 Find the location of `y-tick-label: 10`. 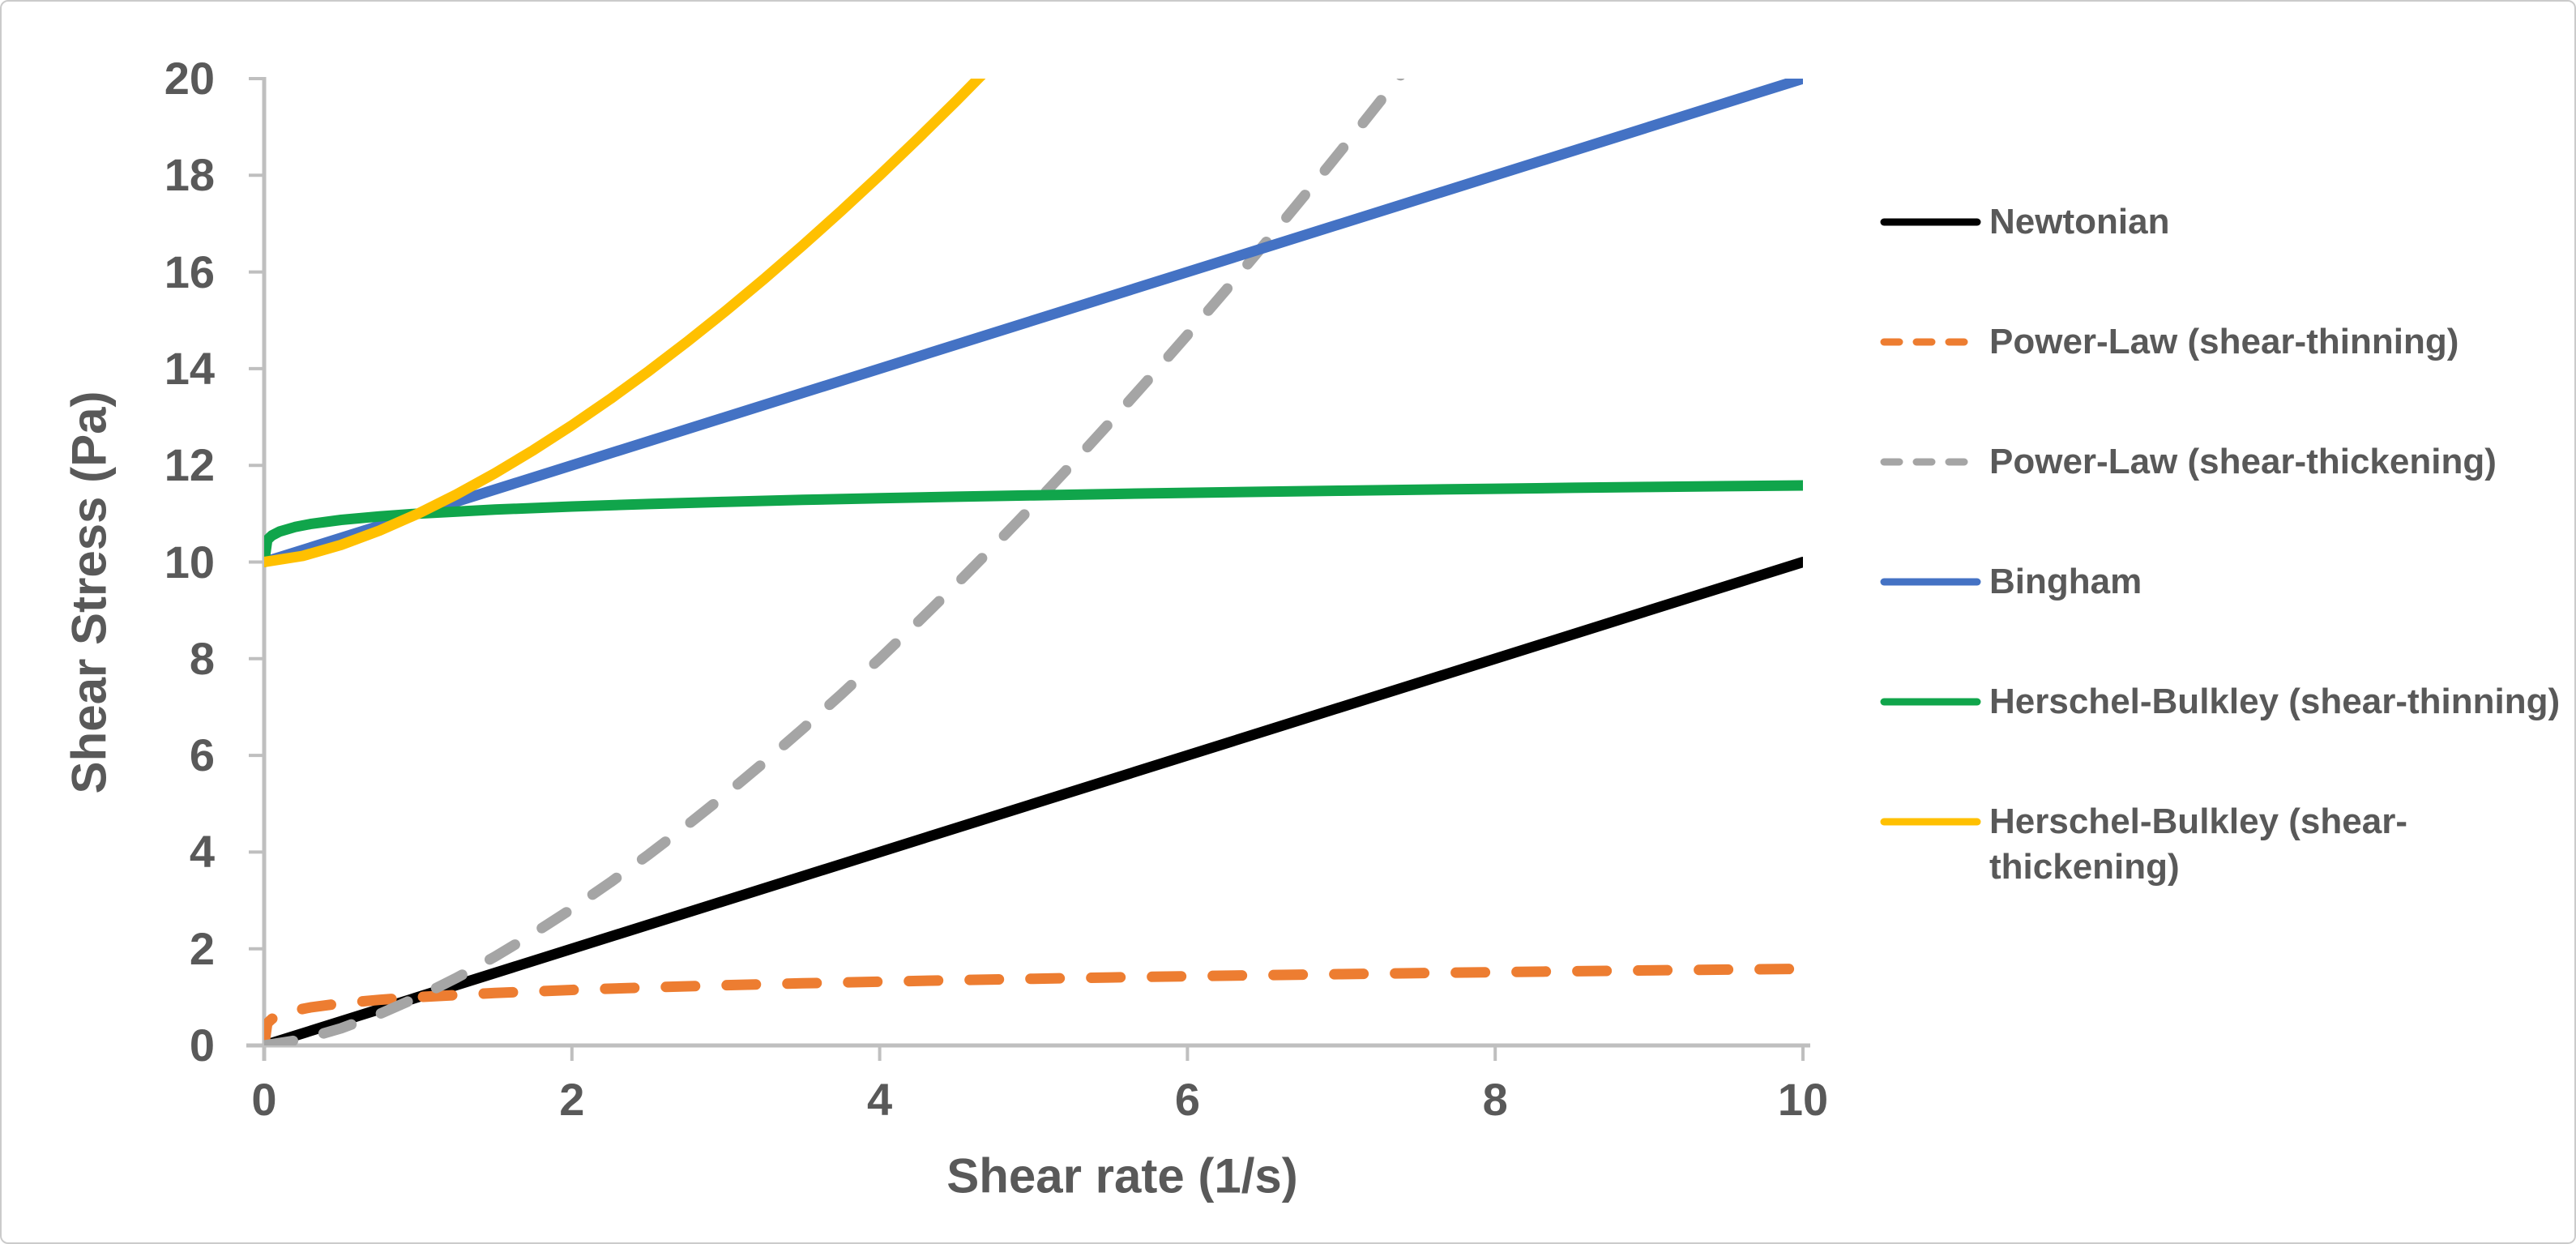

y-tick-label: 10 is located at coordinates (189, 562).